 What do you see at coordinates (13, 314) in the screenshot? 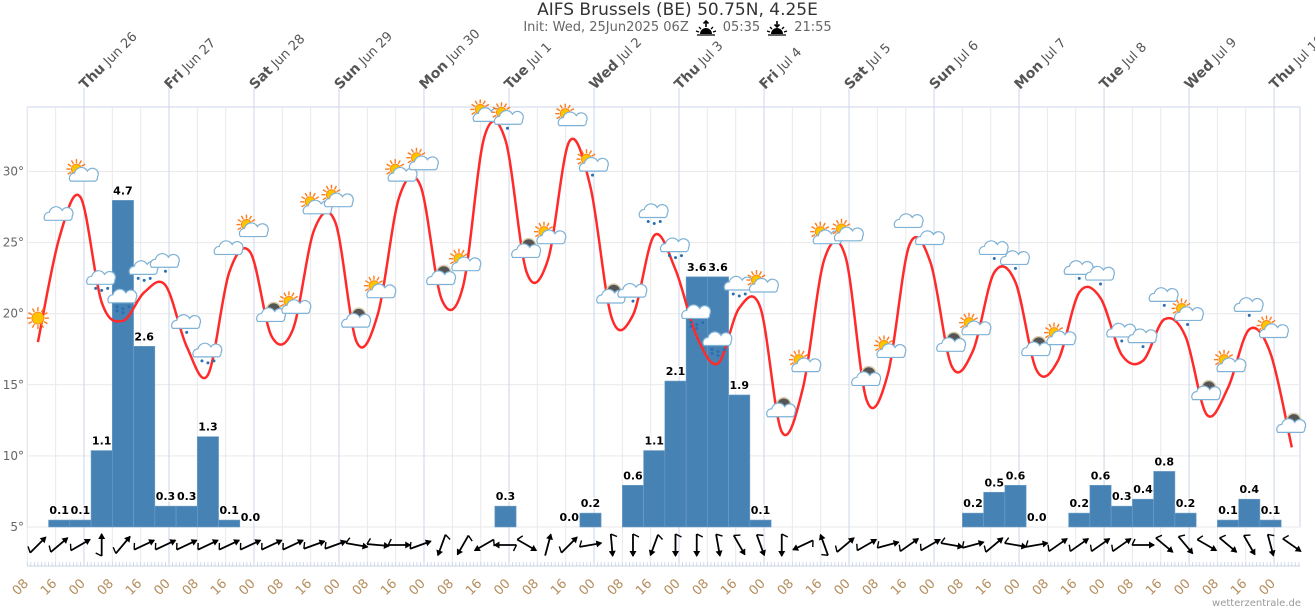
I see `y-tick-label: 20°` at bounding box center [13, 314].